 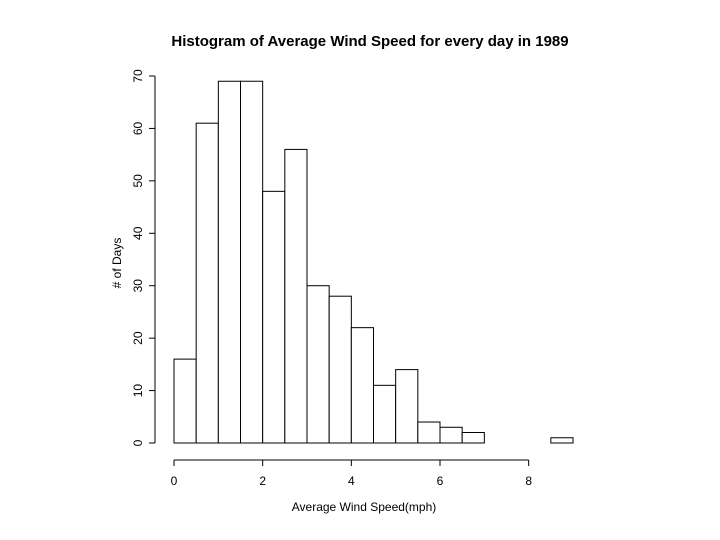 What do you see at coordinates (440, 481) in the screenshot?
I see `x-tick-label: 6` at bounding box center [440, 481].